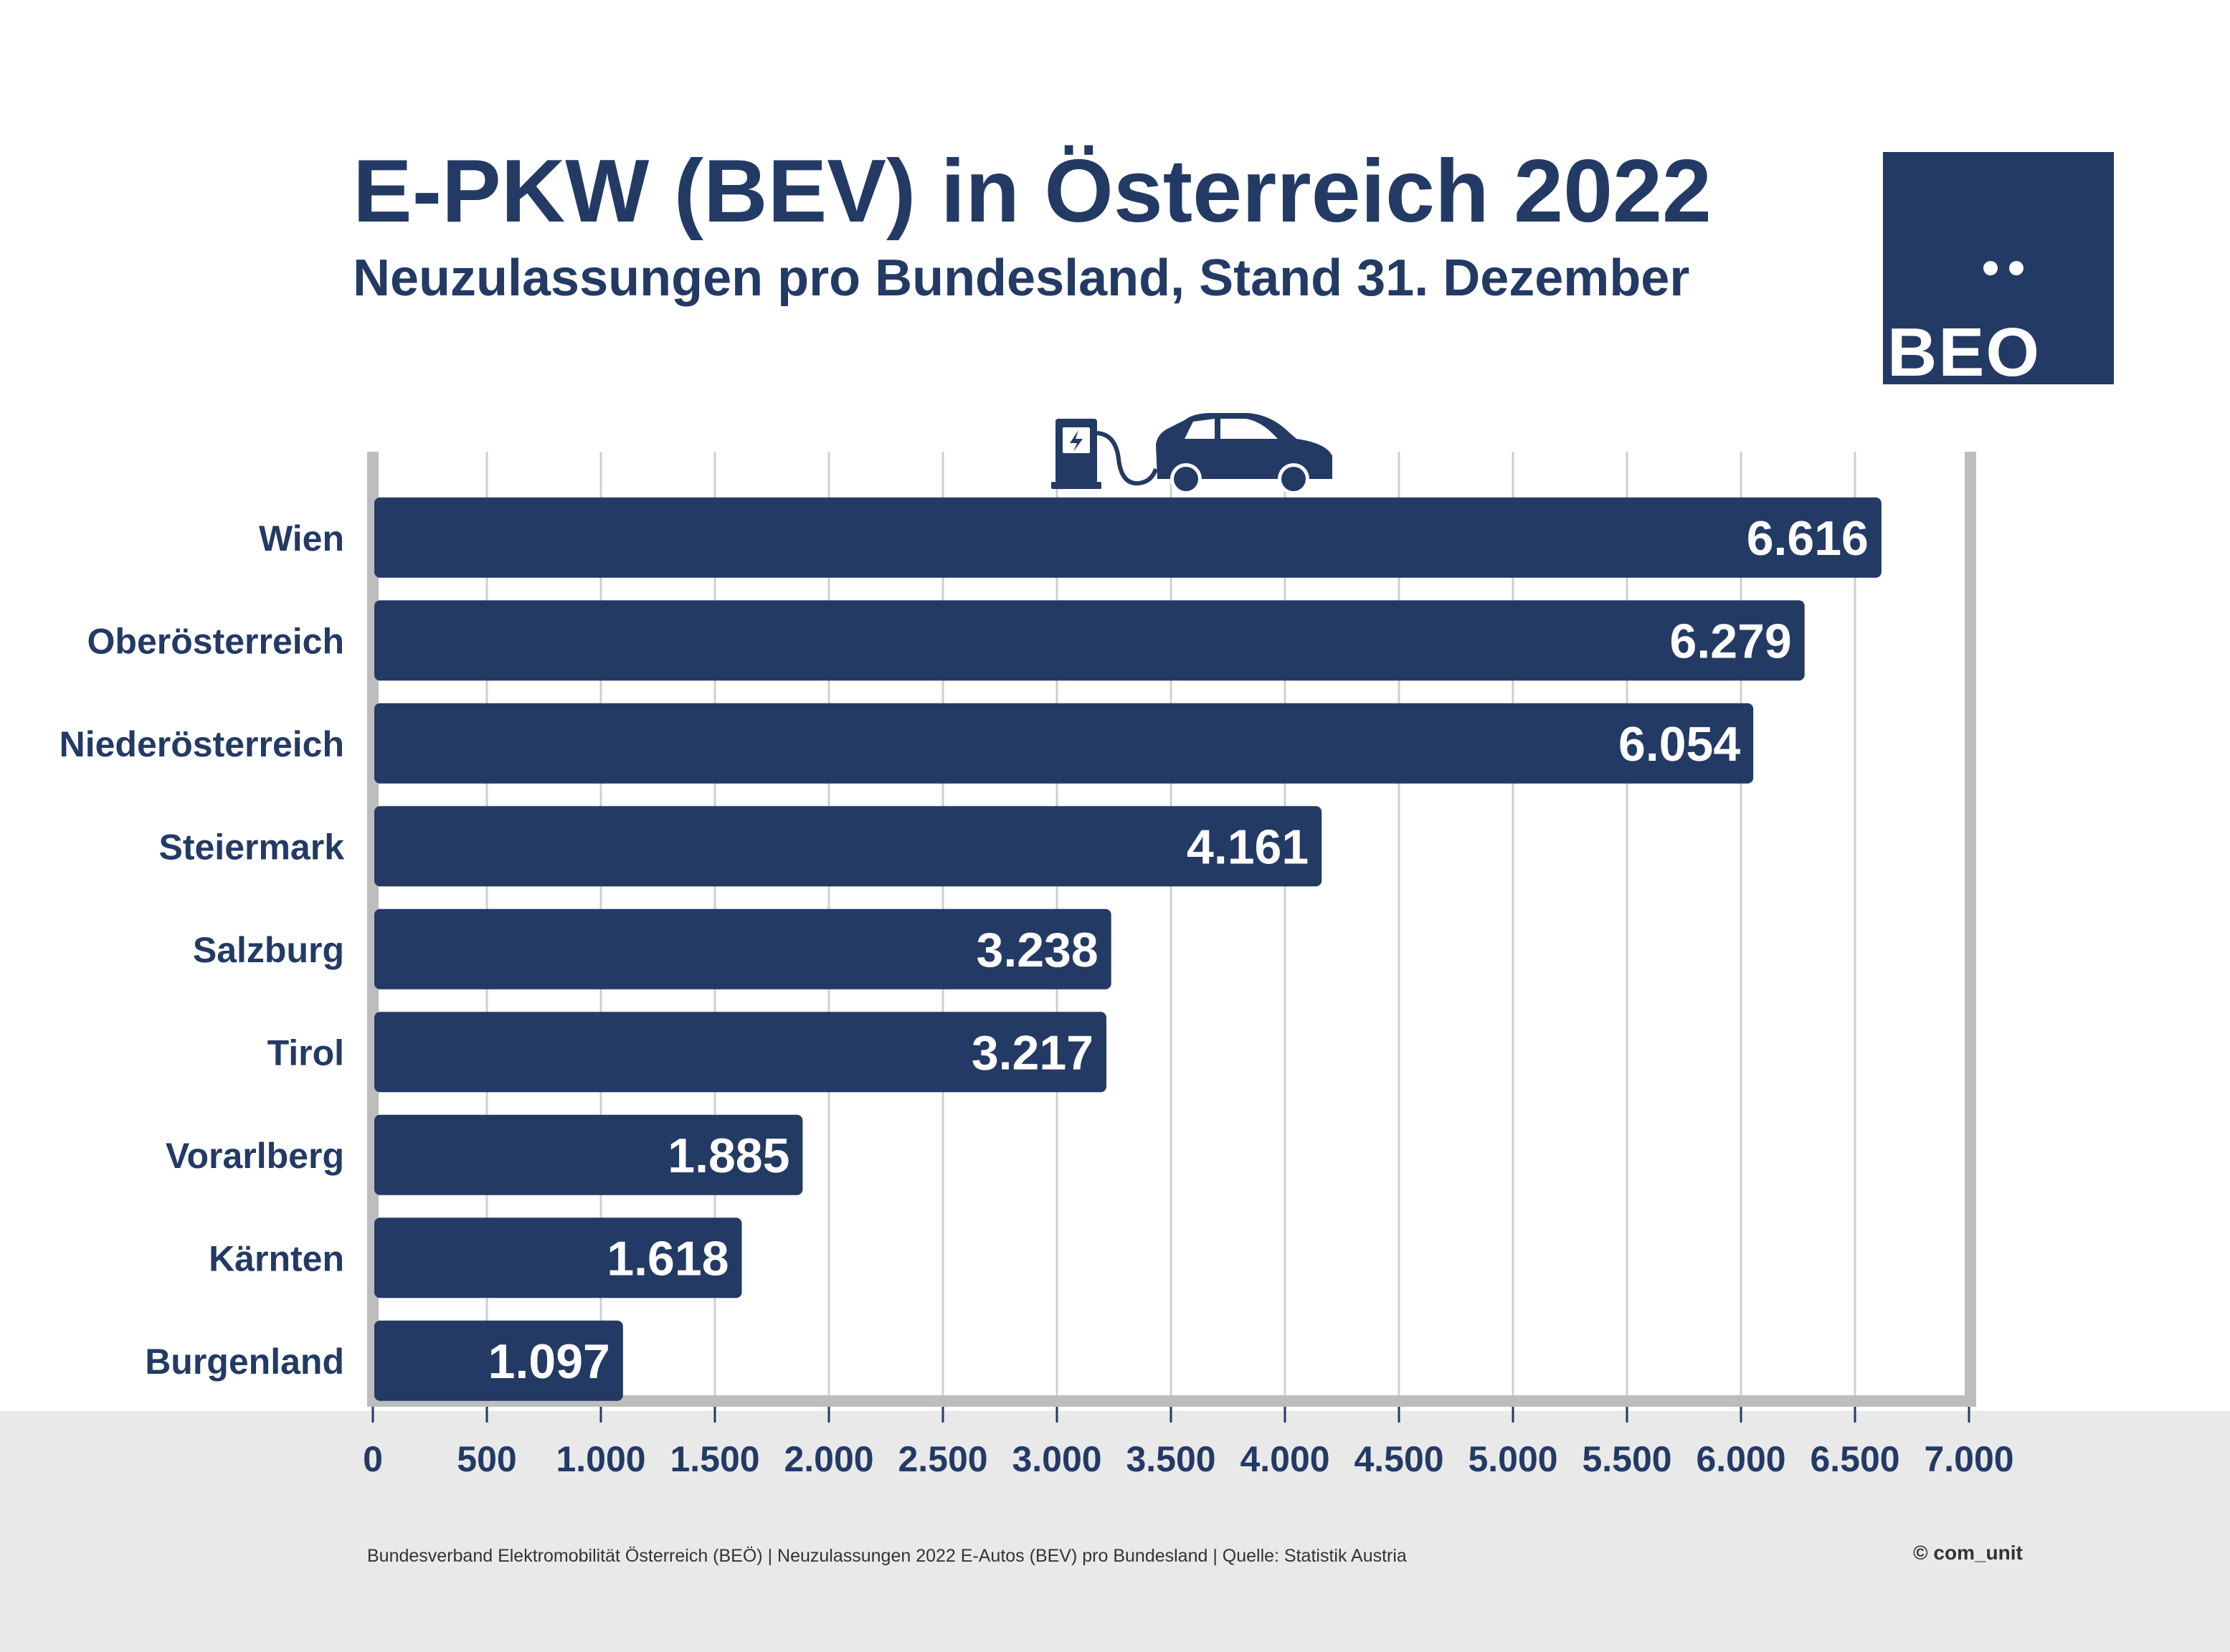 The width and height of the screenshot is (2230, 1652). I want to click on logo-dot-right, so click(2016, 268).